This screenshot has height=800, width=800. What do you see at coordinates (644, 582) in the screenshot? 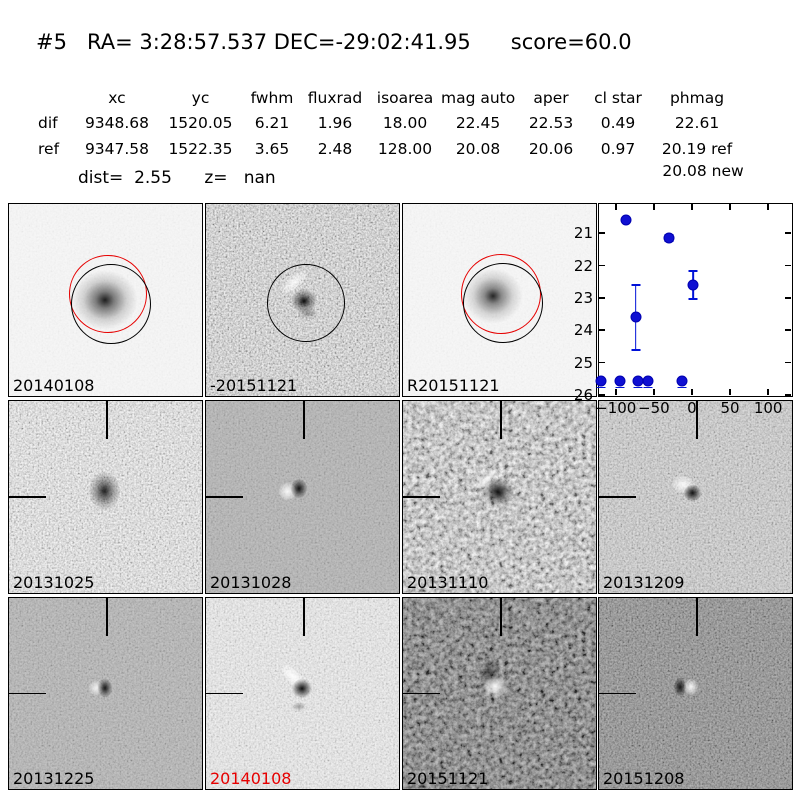
I see `cutout-label: 20131209` at bounding box center [644, 582].